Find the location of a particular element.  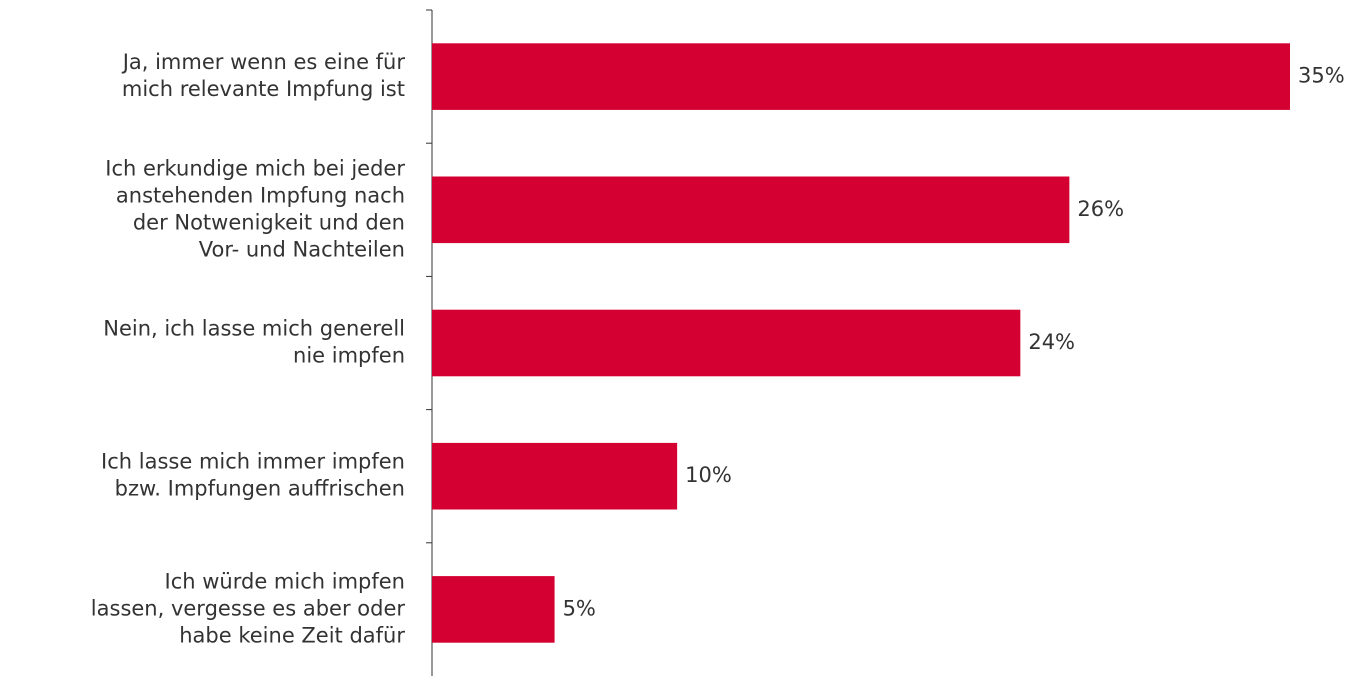

value-label: 5% is located at coordinates (579, 608).